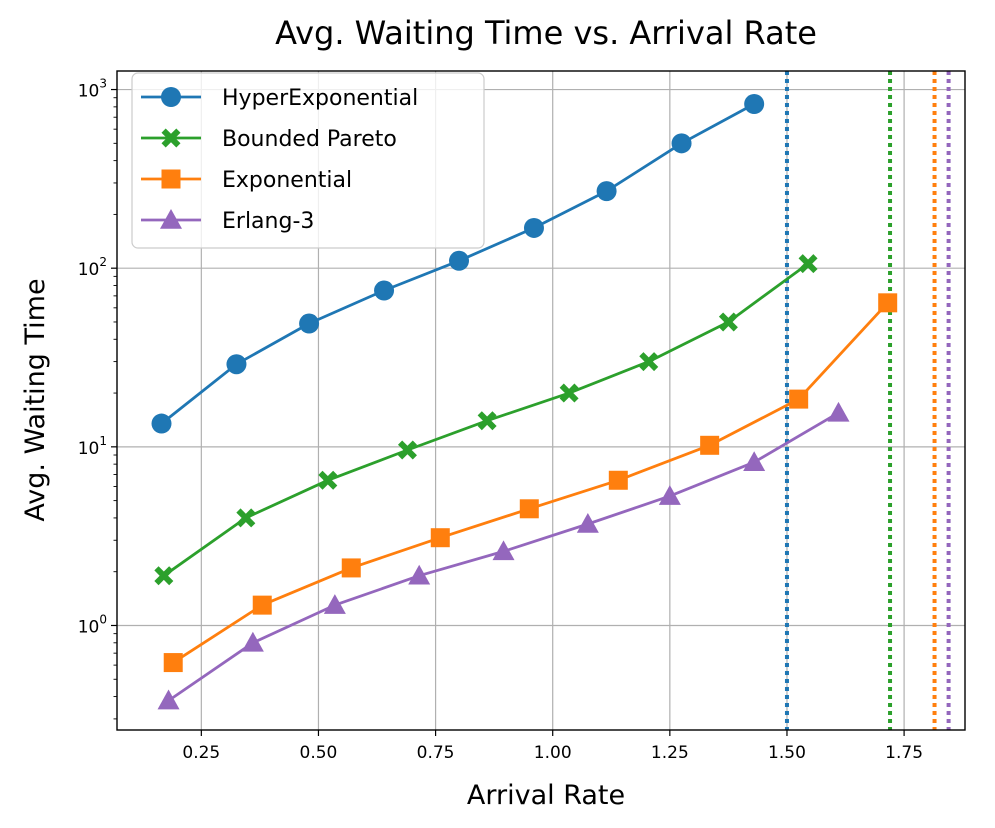 The width and height of the screenshot is (995, 828). Describe the element at coordinates (670, 753) in the screenshot. I see `x-tick-label: 1.25` at that location.